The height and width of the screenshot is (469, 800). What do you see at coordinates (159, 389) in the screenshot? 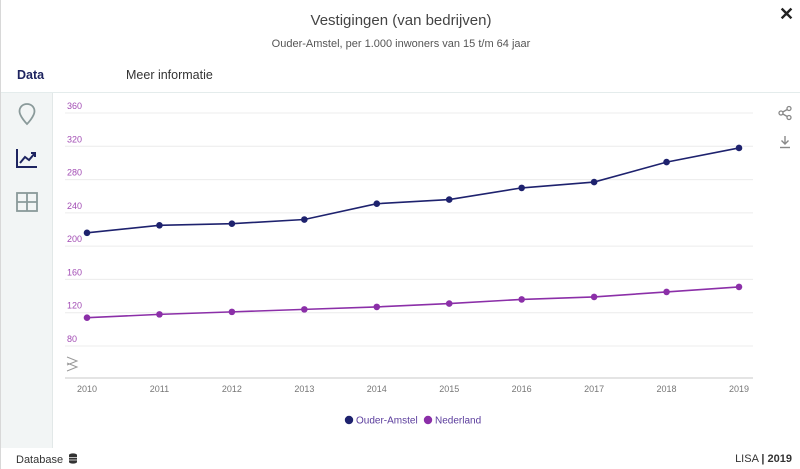
I see `x-tick-label: 2011` at bounding box center [159, 389].